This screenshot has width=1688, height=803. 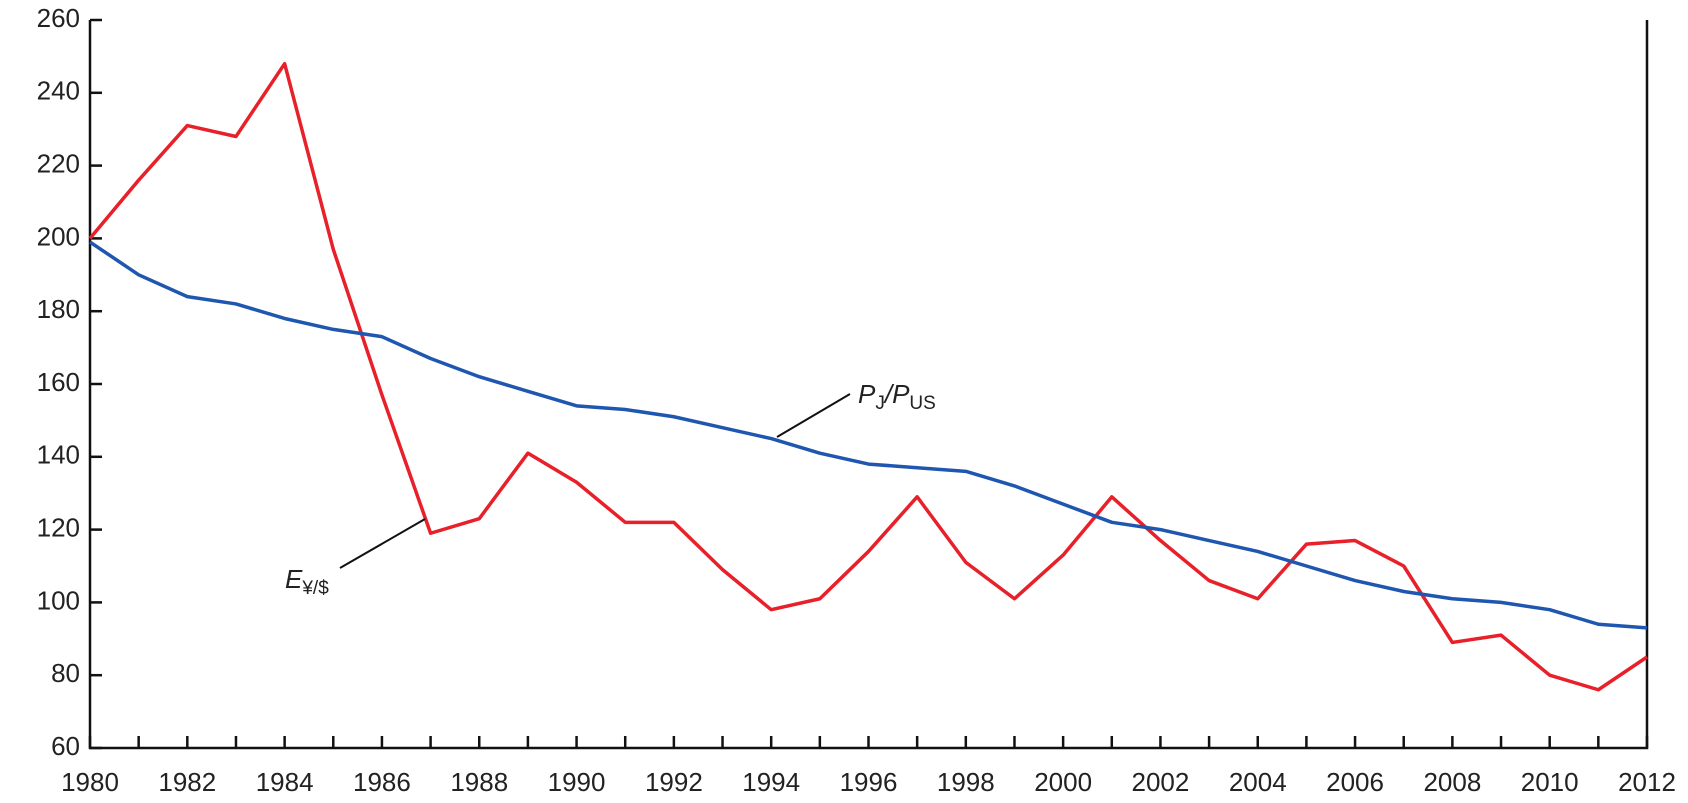 What do you see at coordinates (58, 91) in the screenshot?
I see `y-tick-label: 240` at bounding box center [58, 91].